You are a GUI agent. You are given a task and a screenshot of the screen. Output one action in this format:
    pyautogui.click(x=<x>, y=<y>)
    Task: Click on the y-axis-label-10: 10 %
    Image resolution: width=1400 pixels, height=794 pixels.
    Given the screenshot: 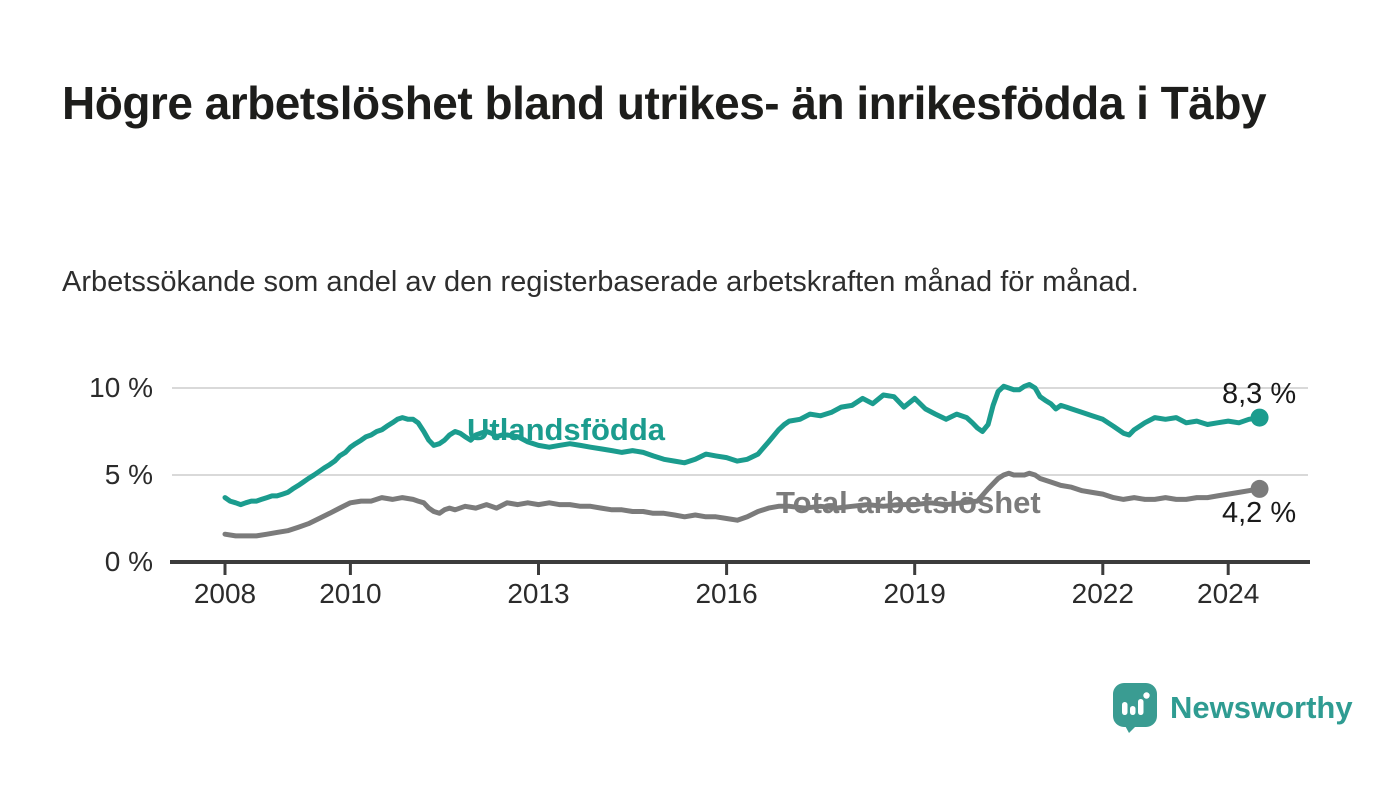 What is the action you would take?
    pyautogui.click(x=121, y=387)
    